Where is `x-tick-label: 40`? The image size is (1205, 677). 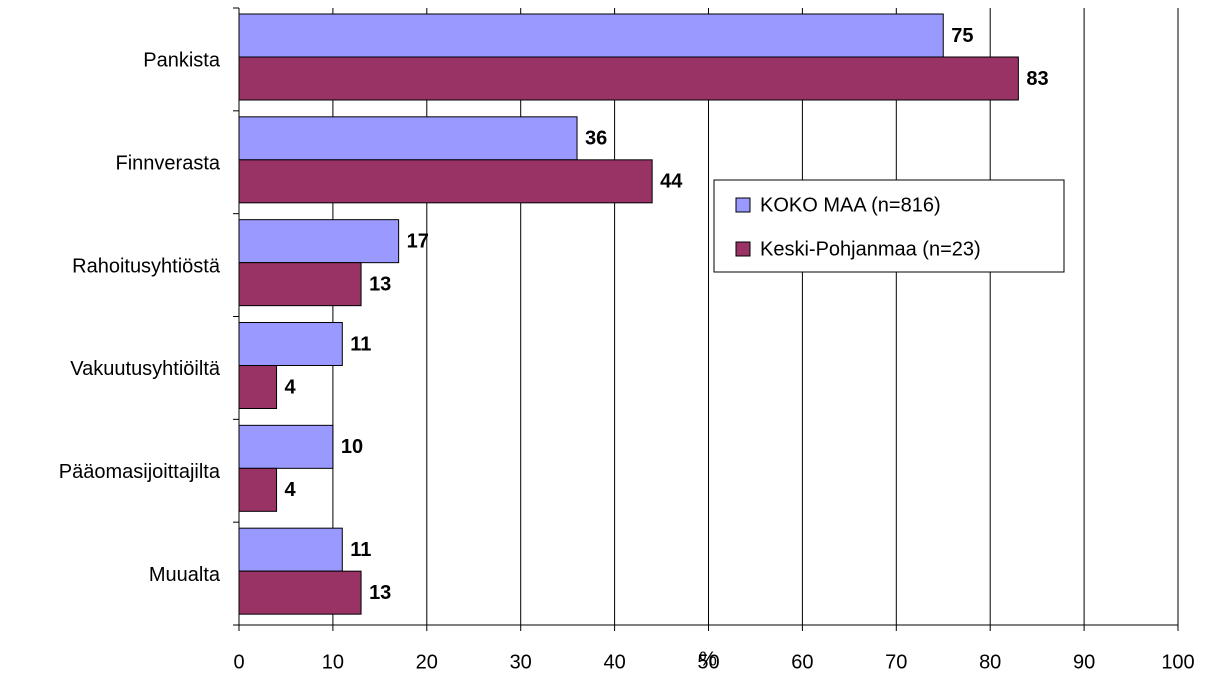
x-tick-label: 40 is located at coordinates (614, 662).